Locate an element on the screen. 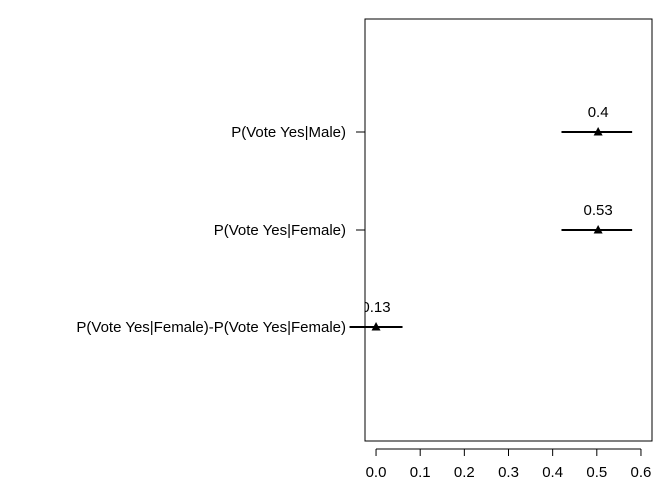 This screenshot has height=480, width=672. y-tick-label: P(Vote Yes|Female)-P(Vote Yes|Female) is located at coordinates (211, 327).